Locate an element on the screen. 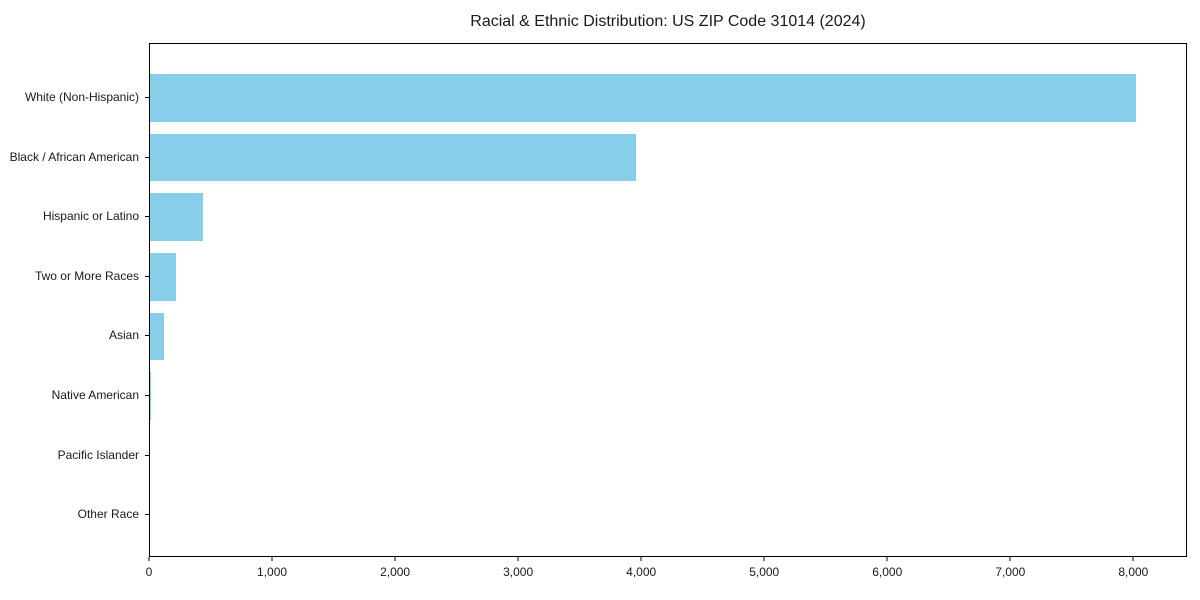  x-tick-label: 0 is located at coordinates (149, 572).